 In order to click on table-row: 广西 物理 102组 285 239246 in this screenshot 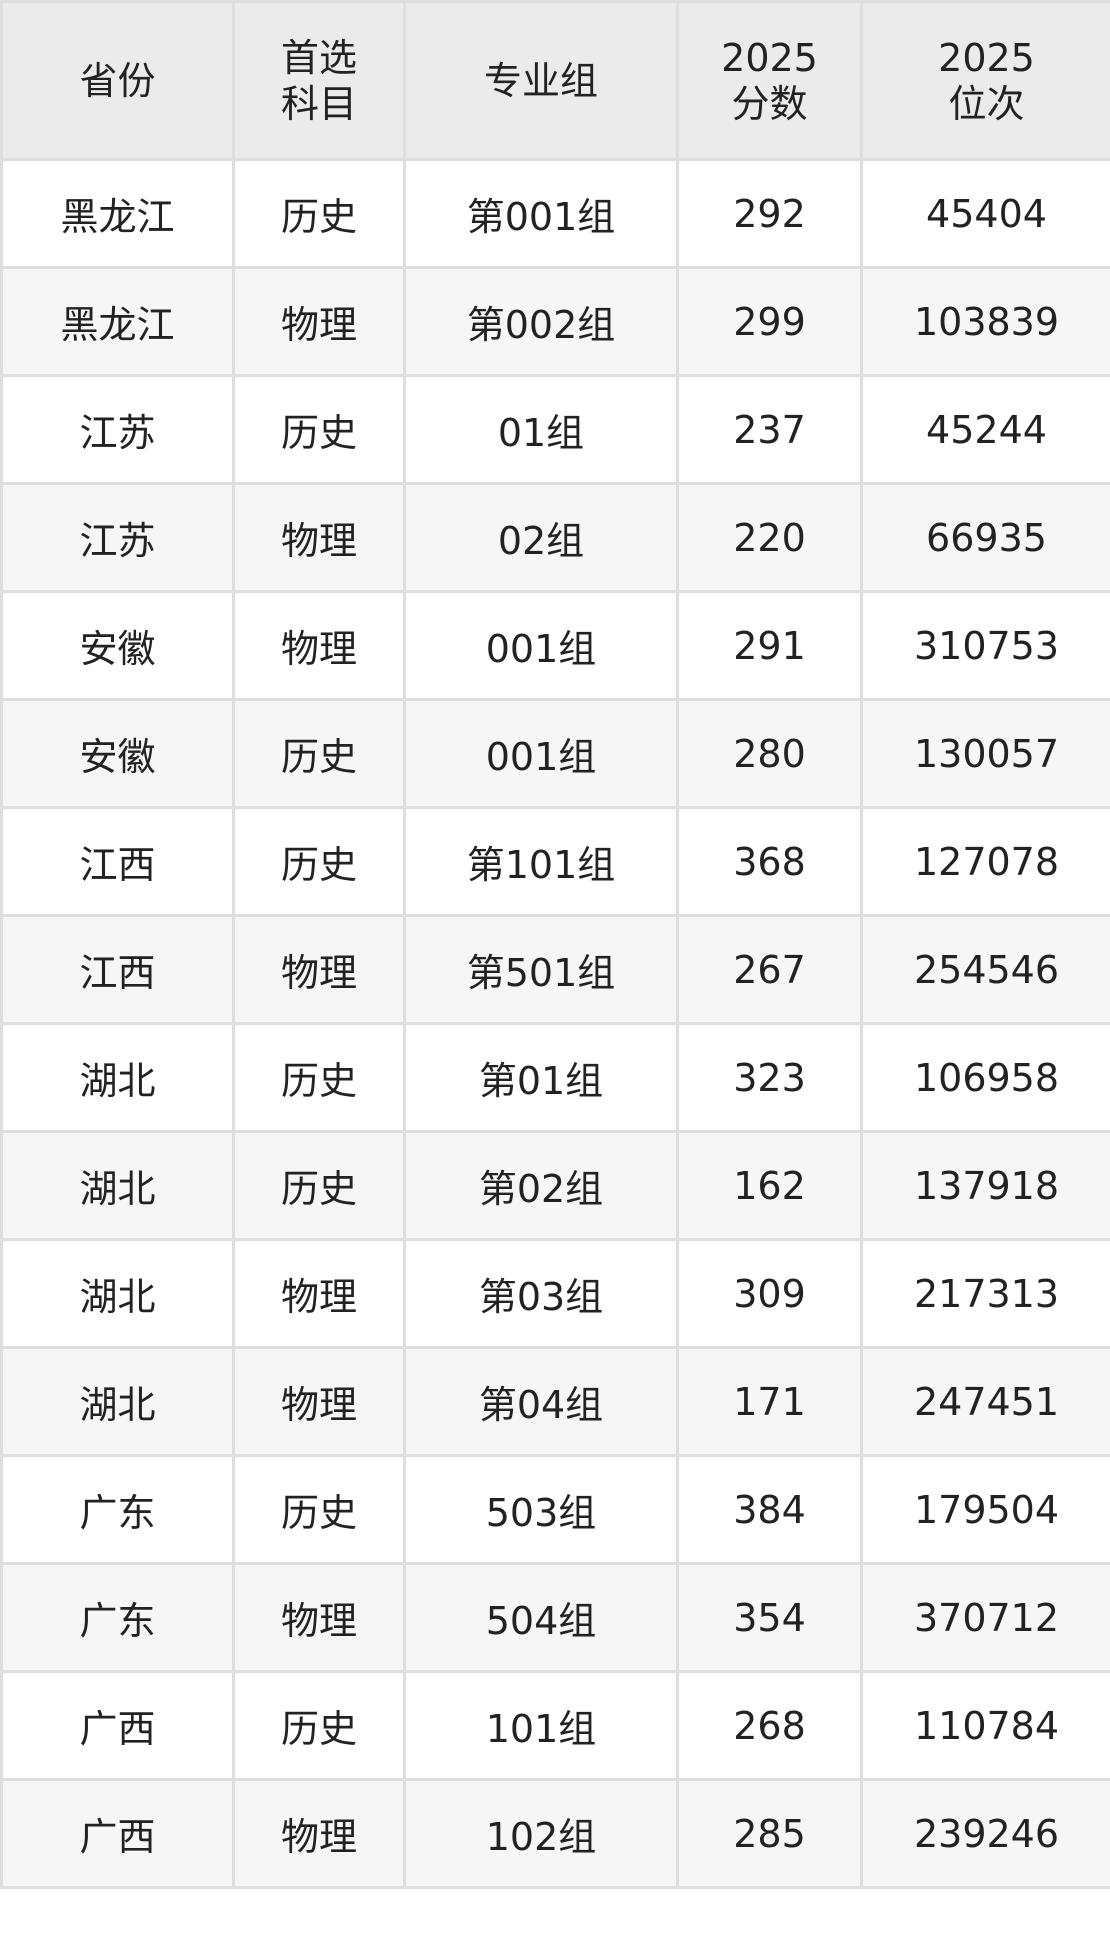, I will do `click(555, 1833)`.